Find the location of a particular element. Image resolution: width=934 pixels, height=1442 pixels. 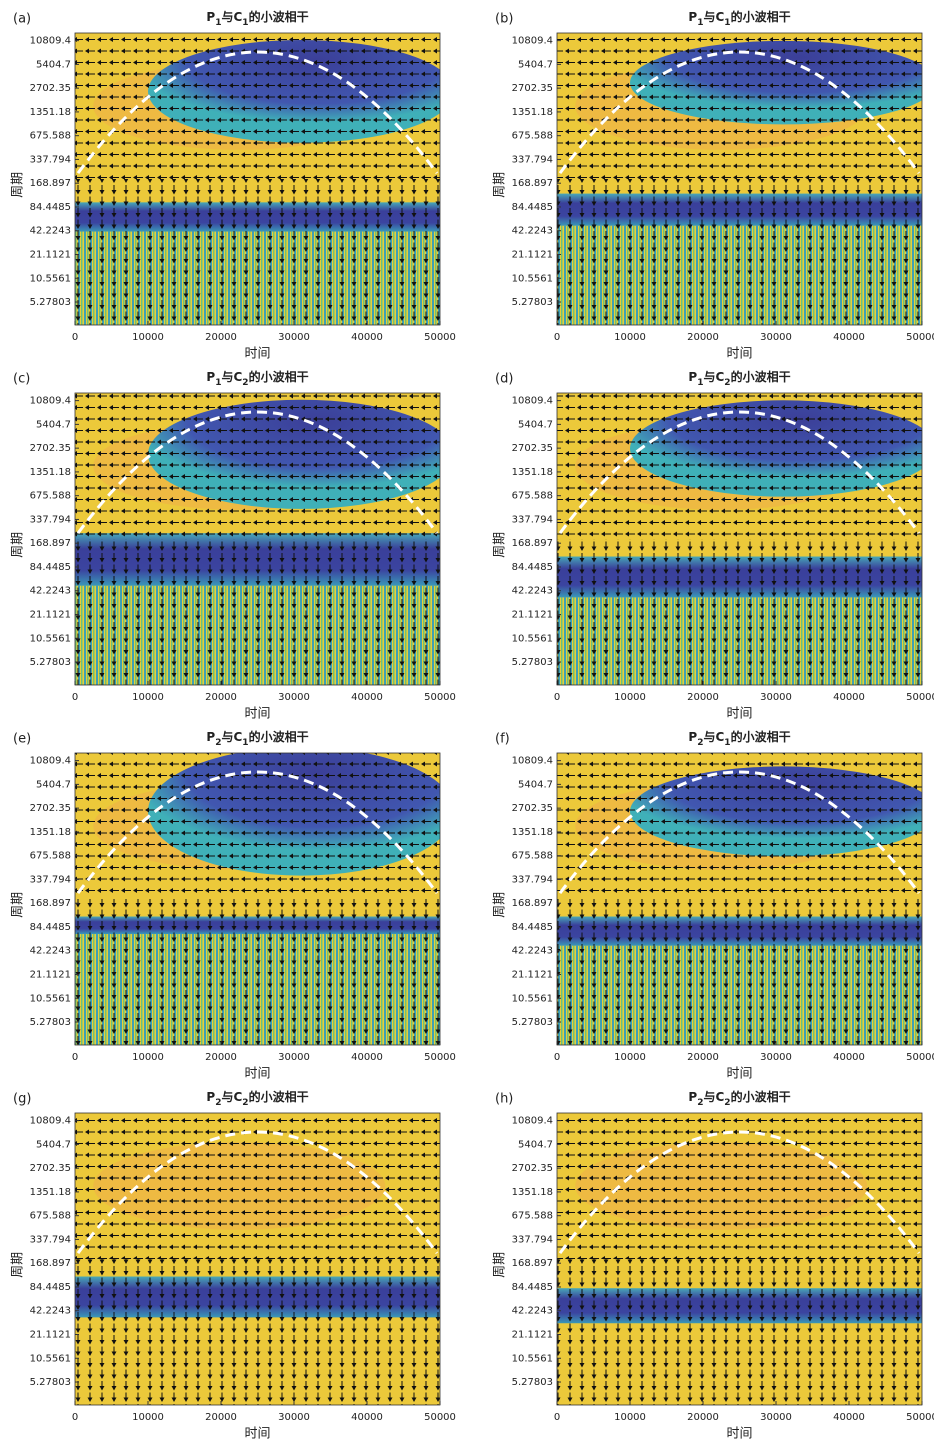

title-part: P is located at coordinates (210, 377).